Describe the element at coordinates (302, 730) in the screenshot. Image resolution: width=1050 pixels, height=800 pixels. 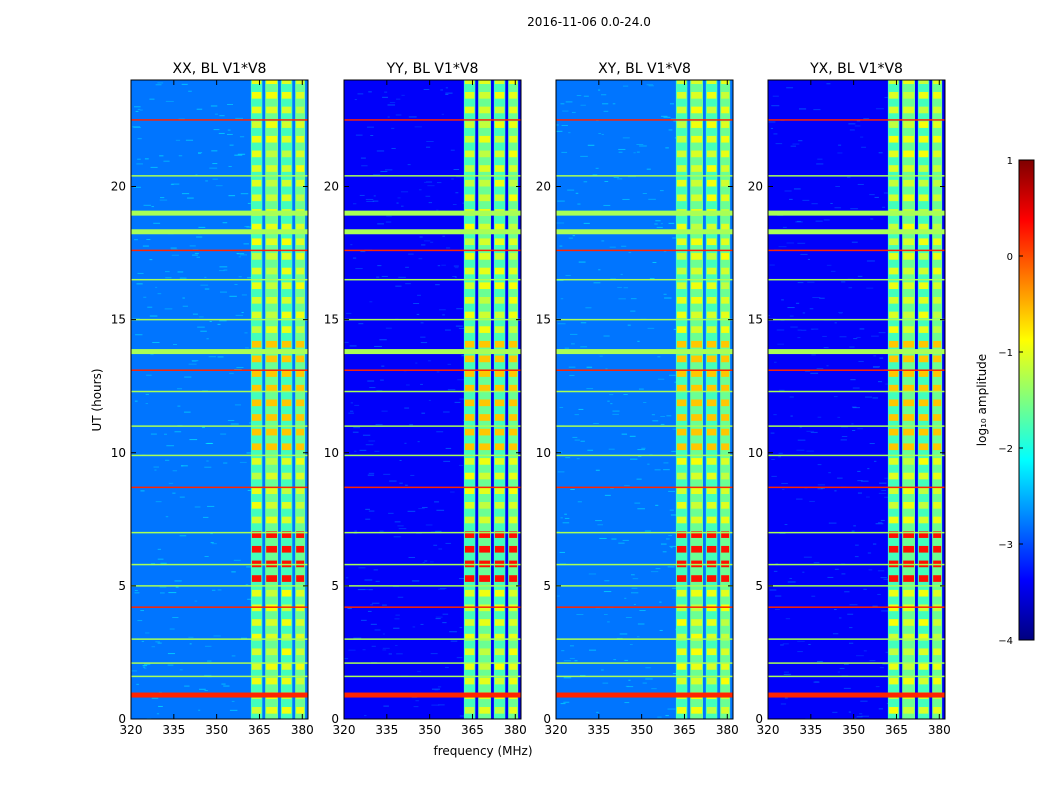
I see `x-tick-label: 380` at that location.